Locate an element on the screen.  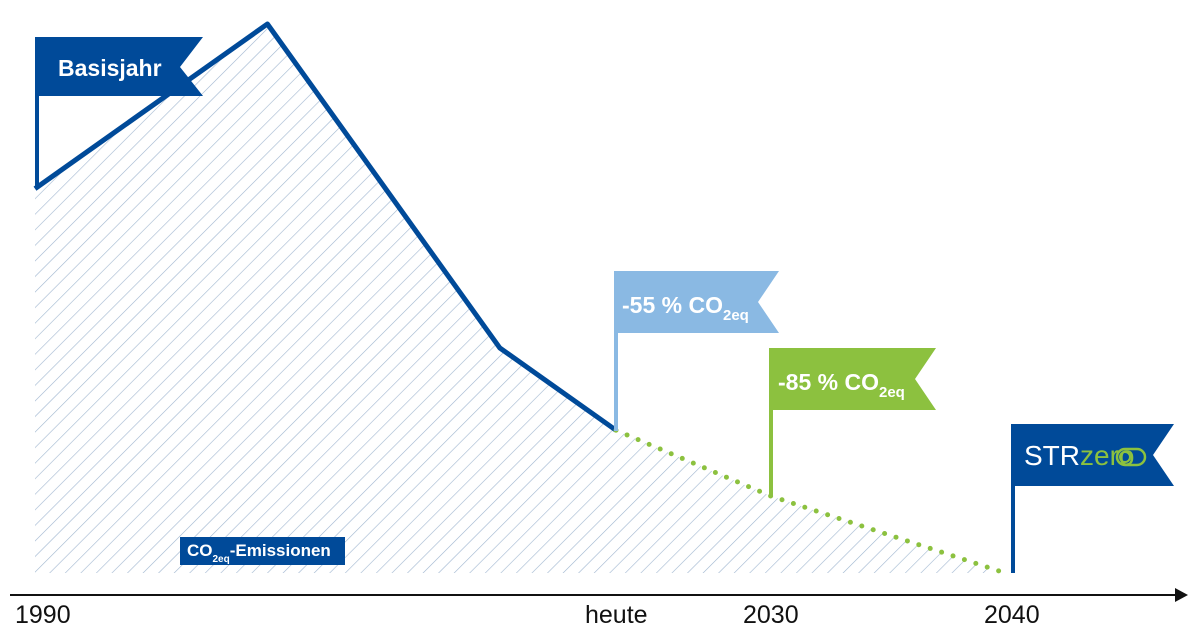
x-axis is located at coordinates (599, 595).